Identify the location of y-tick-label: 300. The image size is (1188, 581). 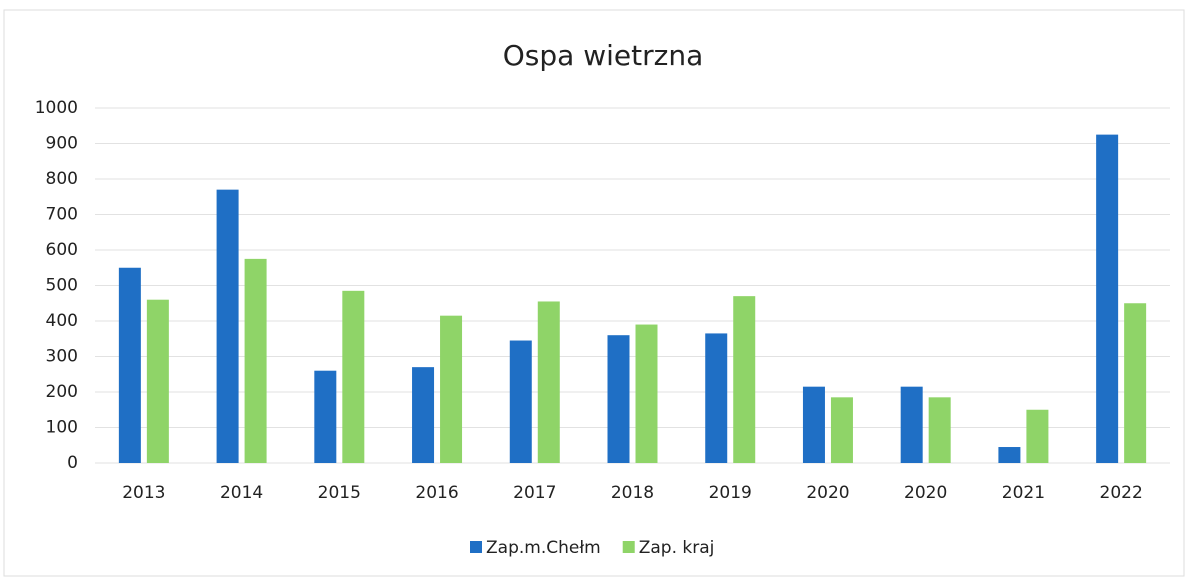
(62, 357).